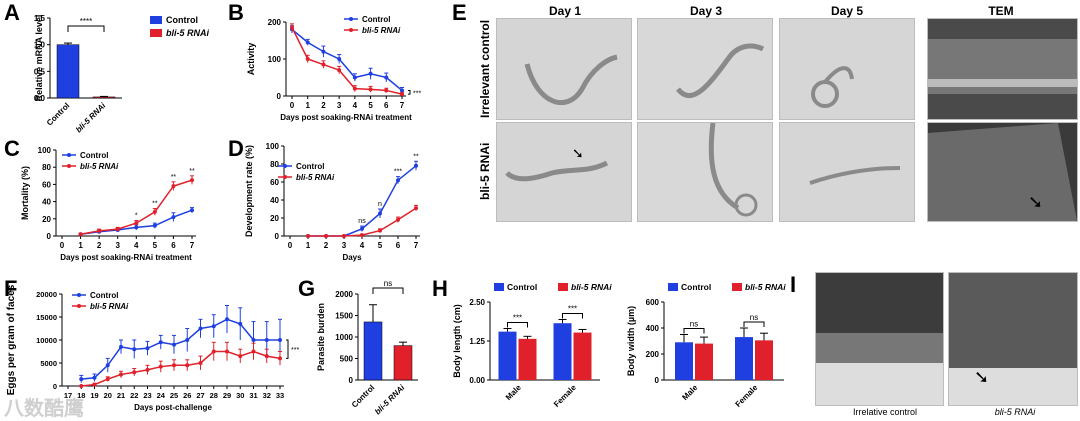 Image resolution: width=1080 pixels, height=421 pixels. What do you see at coordinates (45, 150) in the screenshot?
I see `y-tick-label: 100` at bounding box center [45, 150].